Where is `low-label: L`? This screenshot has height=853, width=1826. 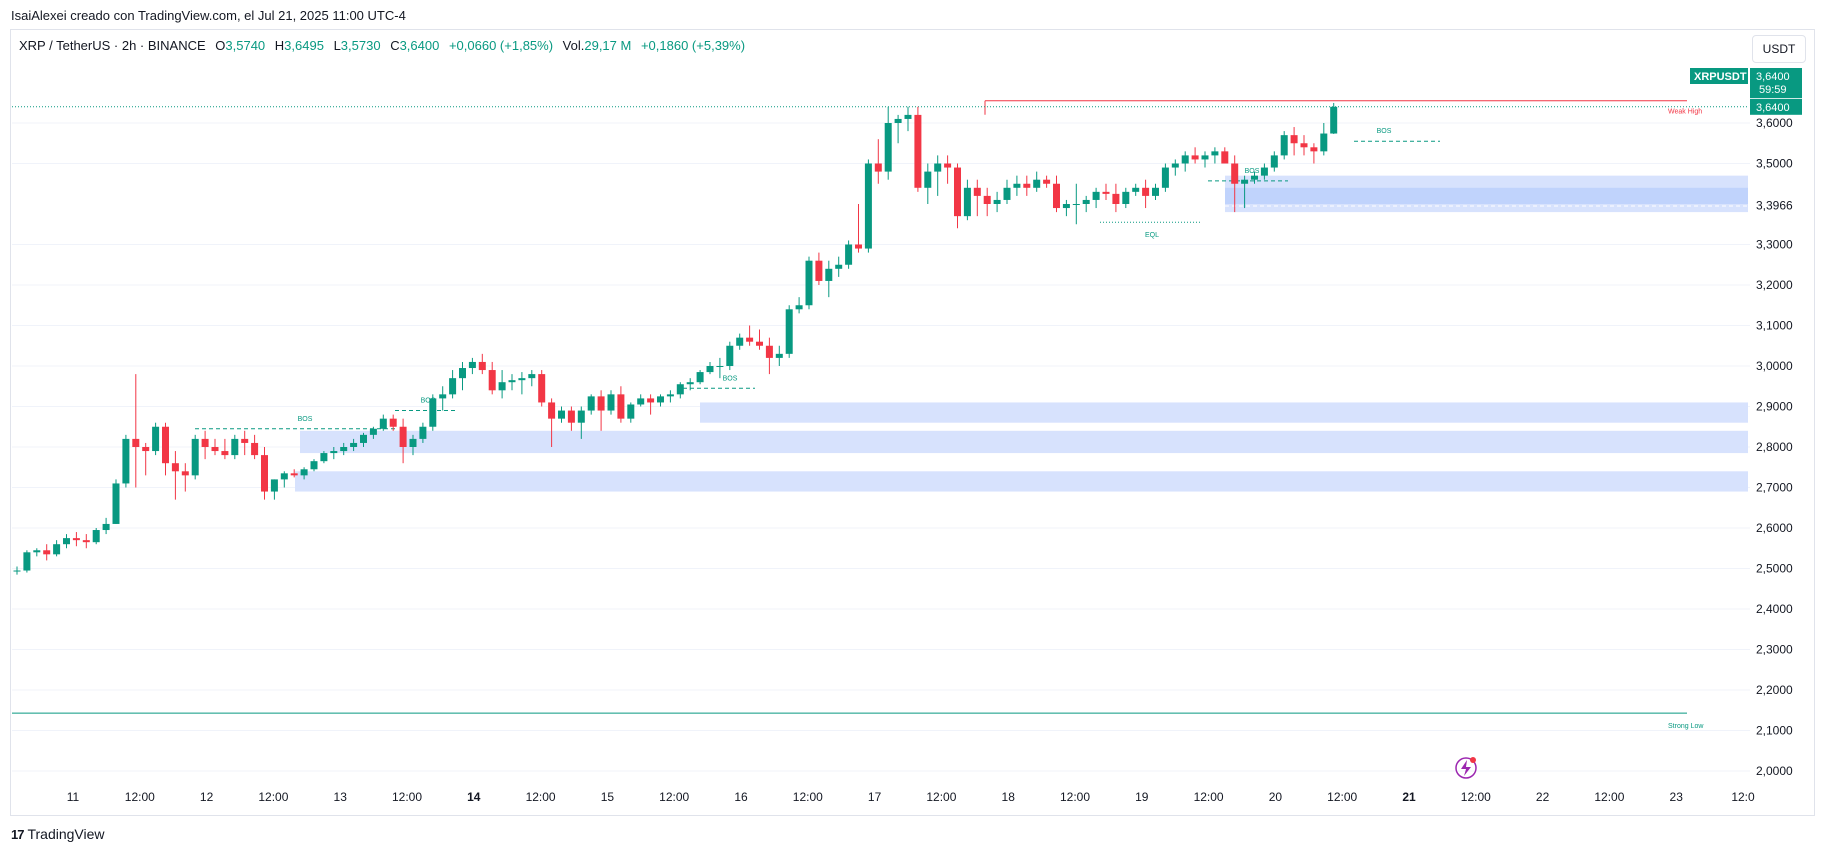 low-label: L is located at coordinates (337, 45).